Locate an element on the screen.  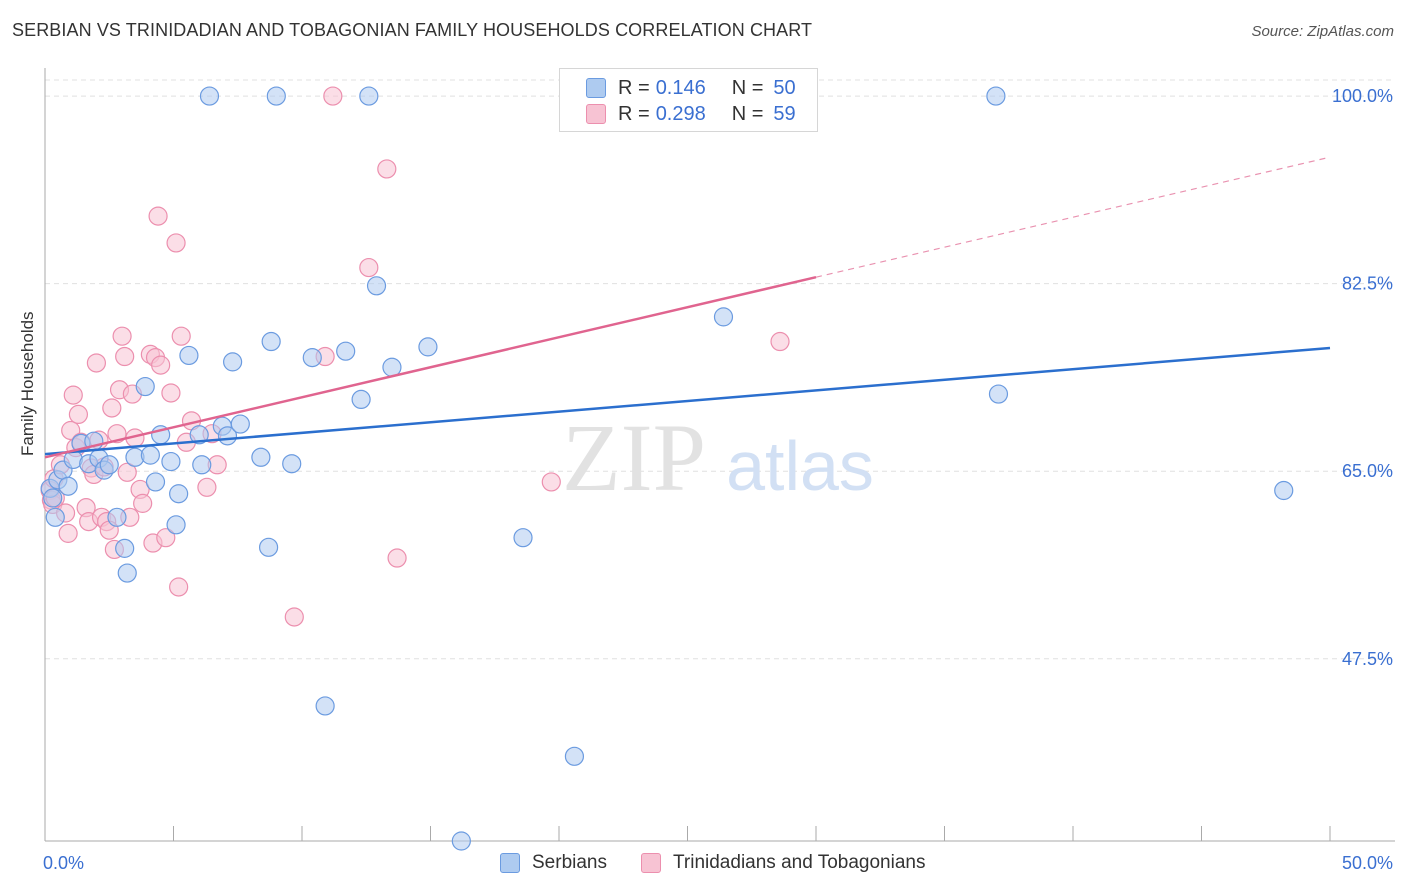
legend-item-trinidadians: Trinidadians and Tobagonians is located at coordinates (783, 863).